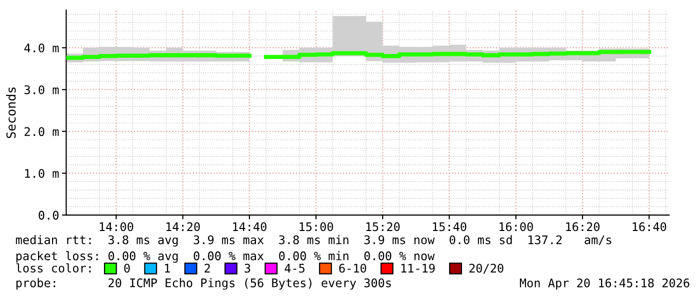  What do you see at coordinates (48, 215) in the screenshot?
I see `y-tick-label: 0.0` at bounding box center [48, 215].